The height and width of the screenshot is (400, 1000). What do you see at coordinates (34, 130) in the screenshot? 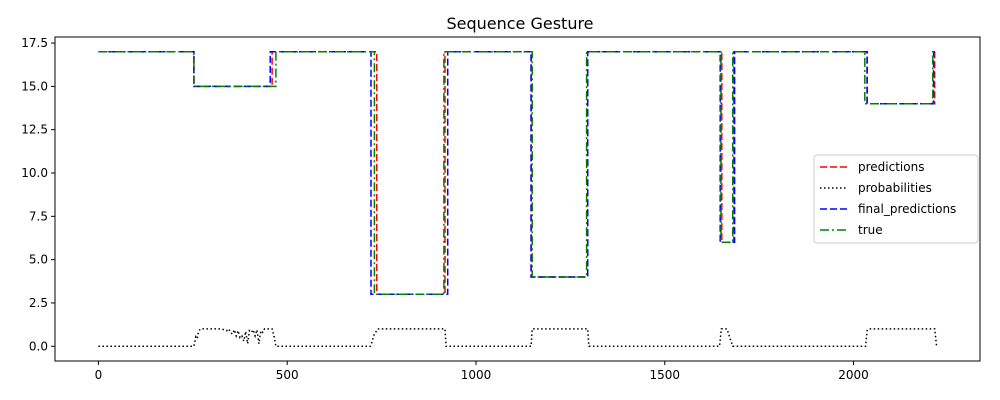
I see `y-tick-label: 12.5` at bounding box center [34, 130].